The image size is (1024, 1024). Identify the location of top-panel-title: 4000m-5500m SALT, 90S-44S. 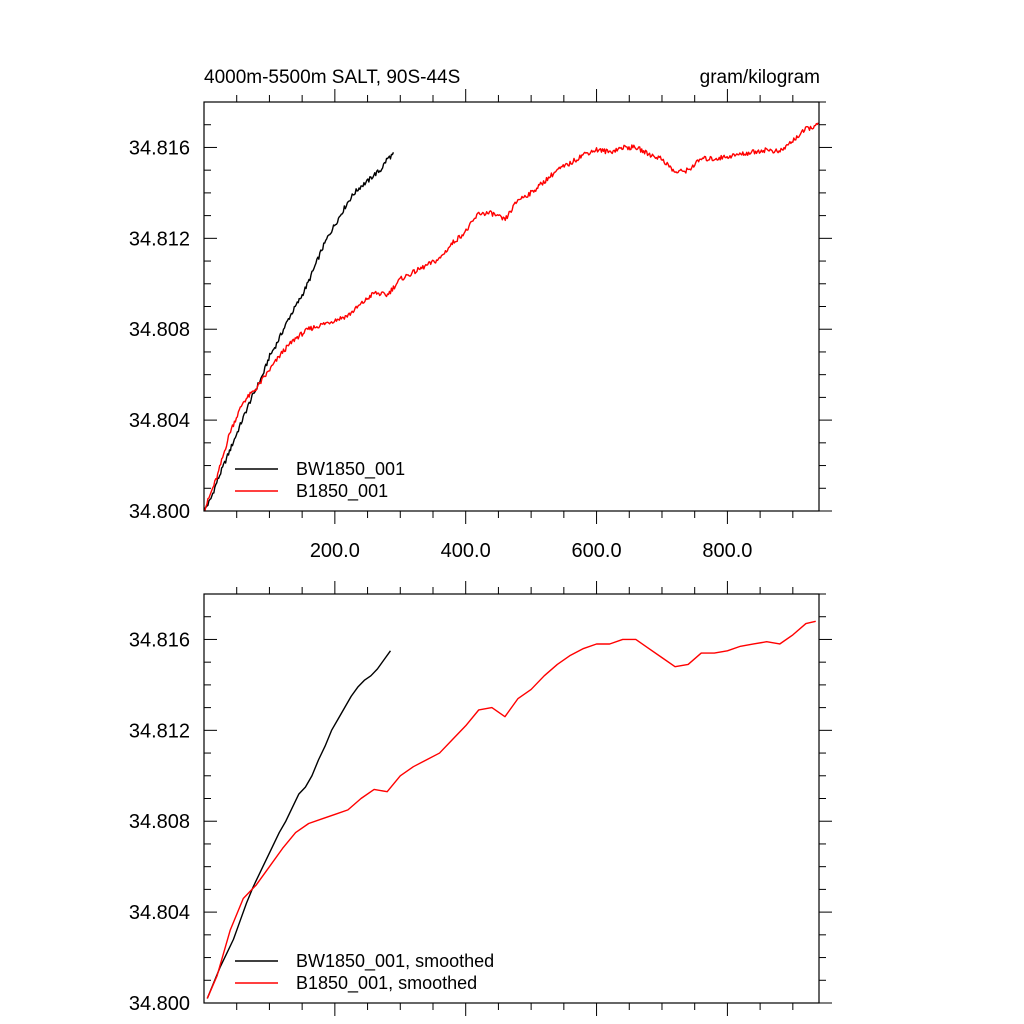
(332, 77).